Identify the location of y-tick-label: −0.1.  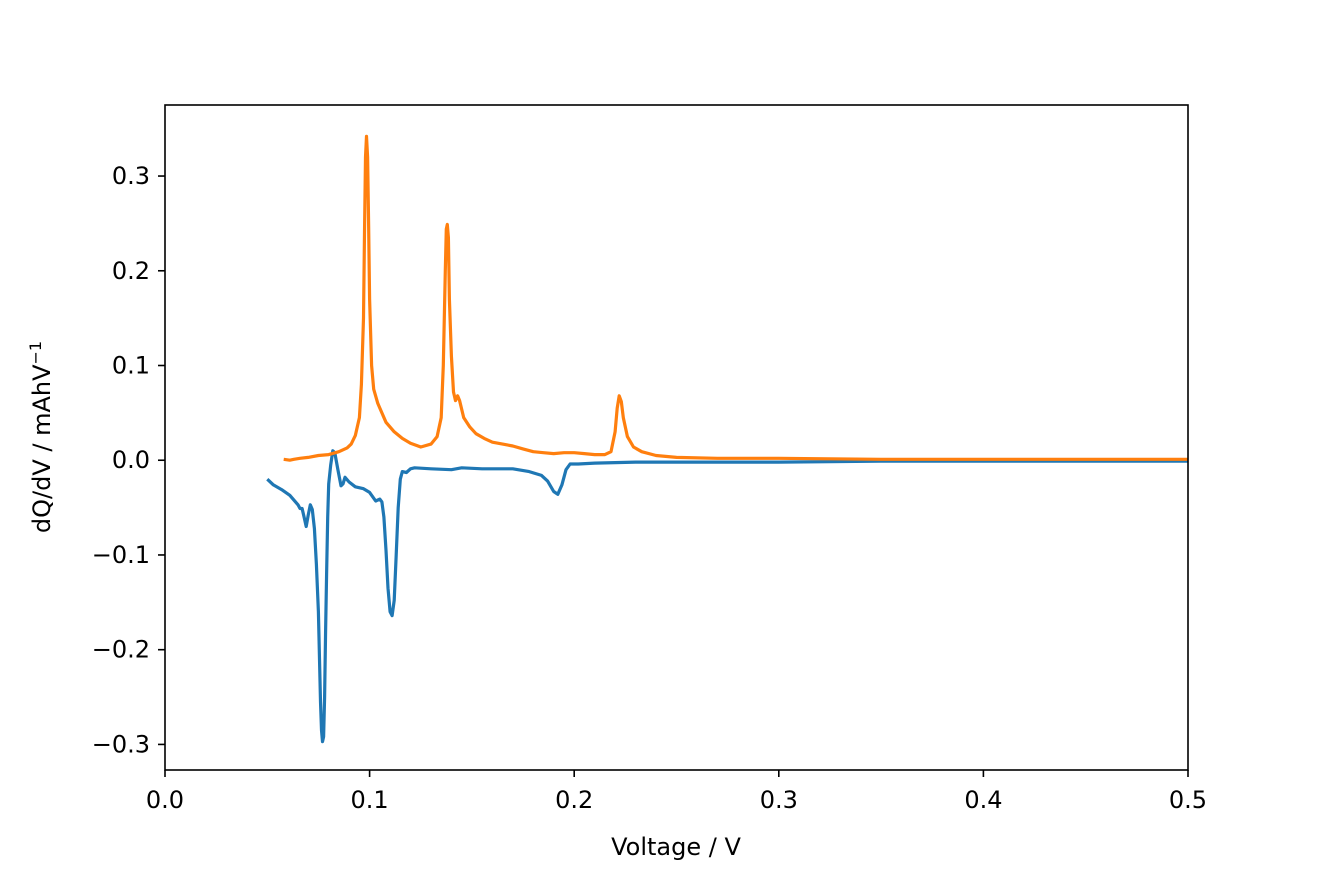
(121, 555).